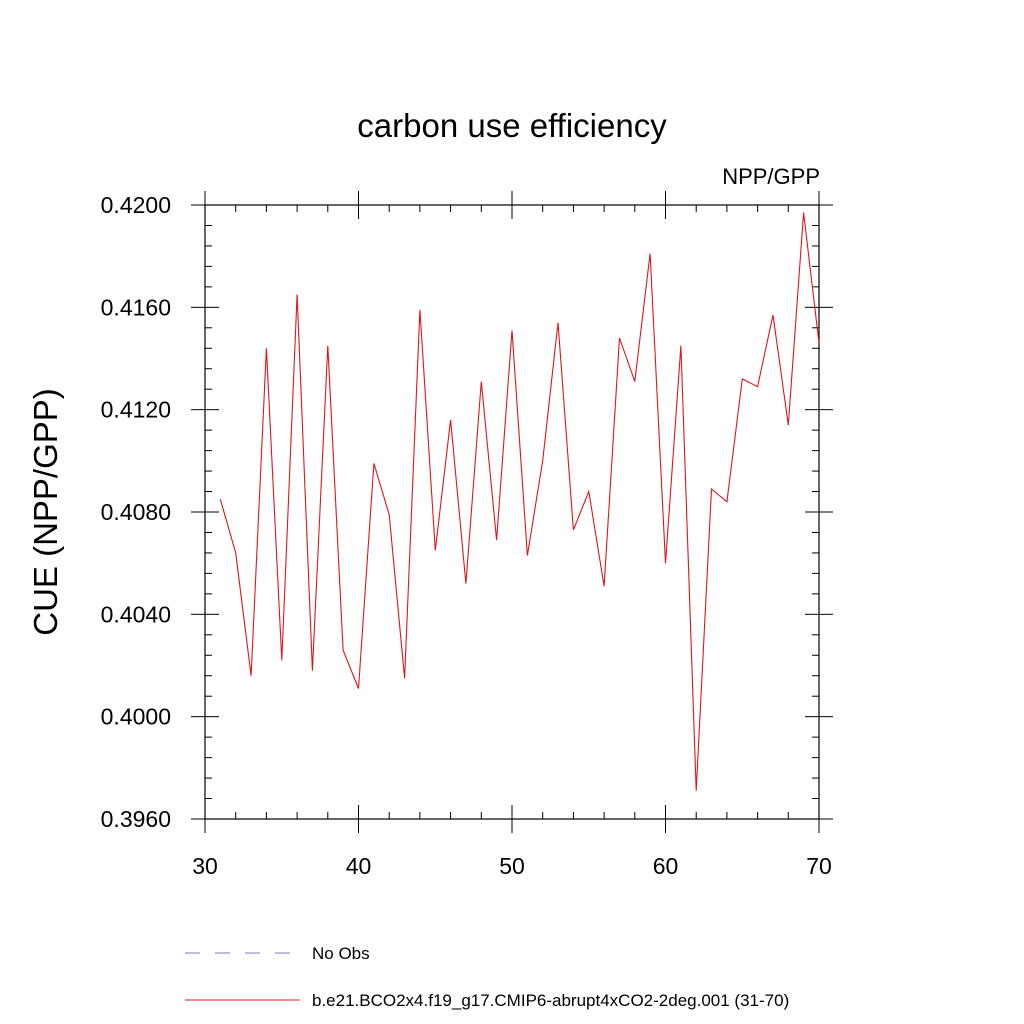 The image size is (1024, 1024). Describe the element at coordinates (136, 410) in the screenshot. I see `y-tick-label: 0.4120` at that location.